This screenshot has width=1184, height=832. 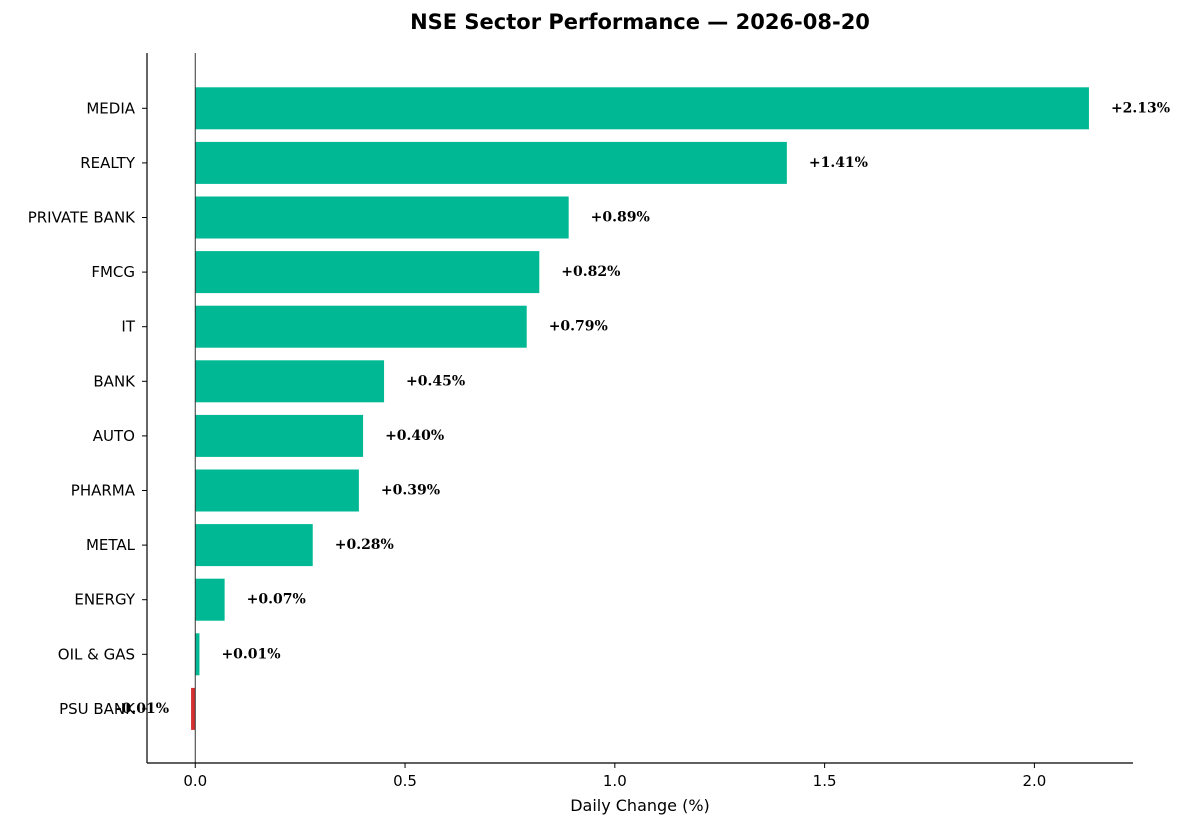 I want to click on x-tick-label: 0.5, so click(x=405, y=781).